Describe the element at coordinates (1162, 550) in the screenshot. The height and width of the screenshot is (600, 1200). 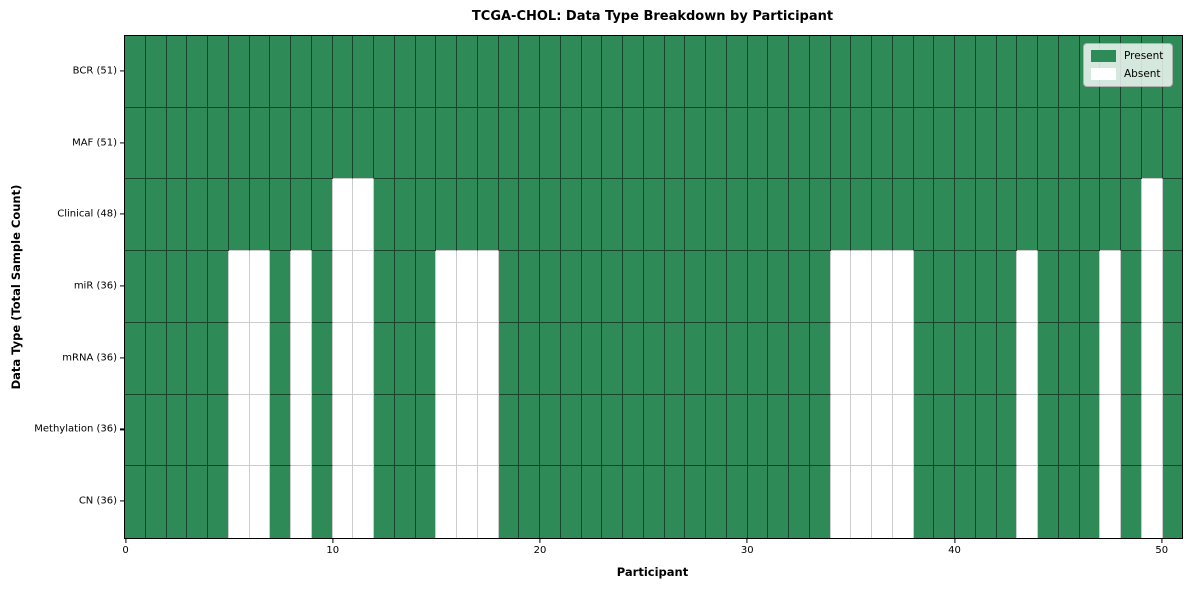
I see `x-tick-label-50: 50` at that location.